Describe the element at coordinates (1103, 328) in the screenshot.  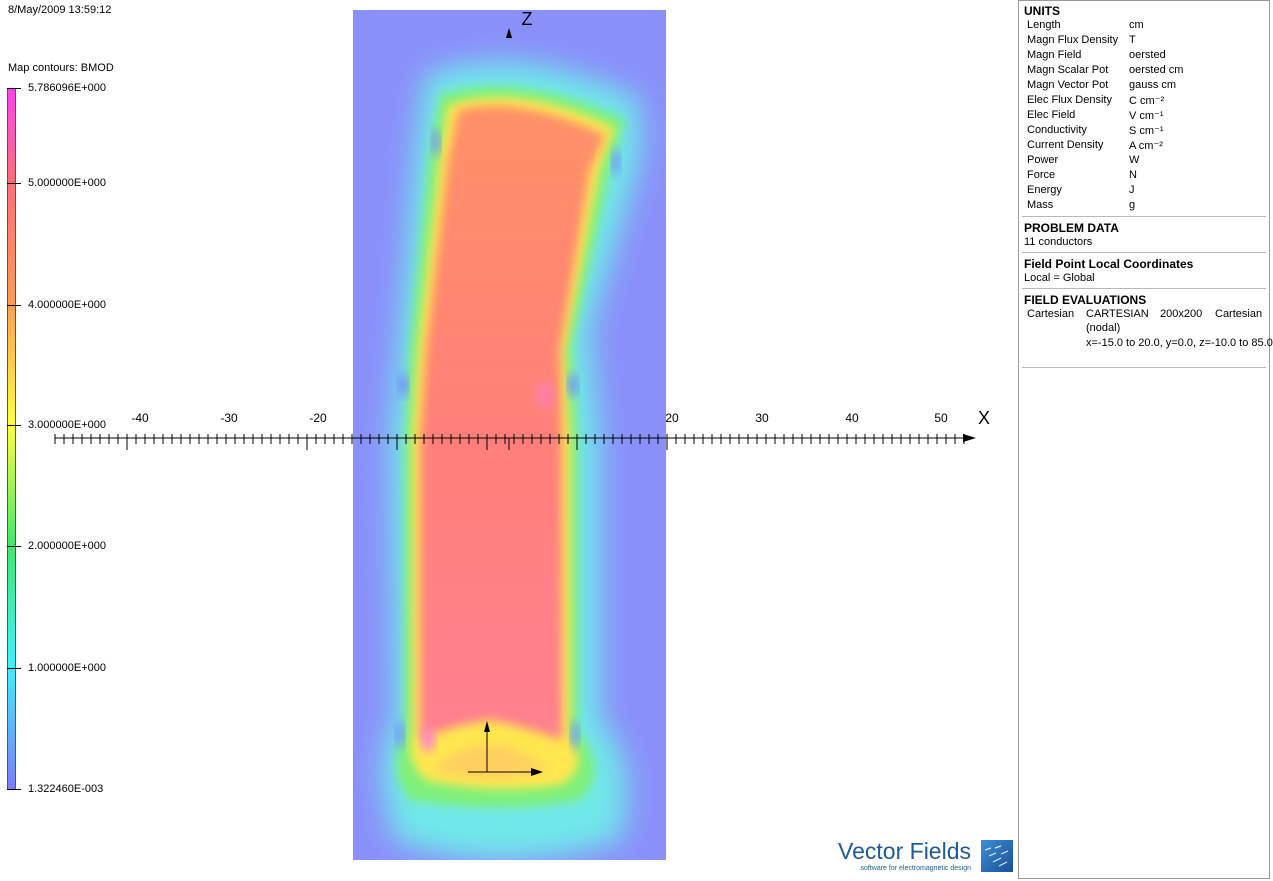
I see `field-eval-nodal: (nodal)` at that location.